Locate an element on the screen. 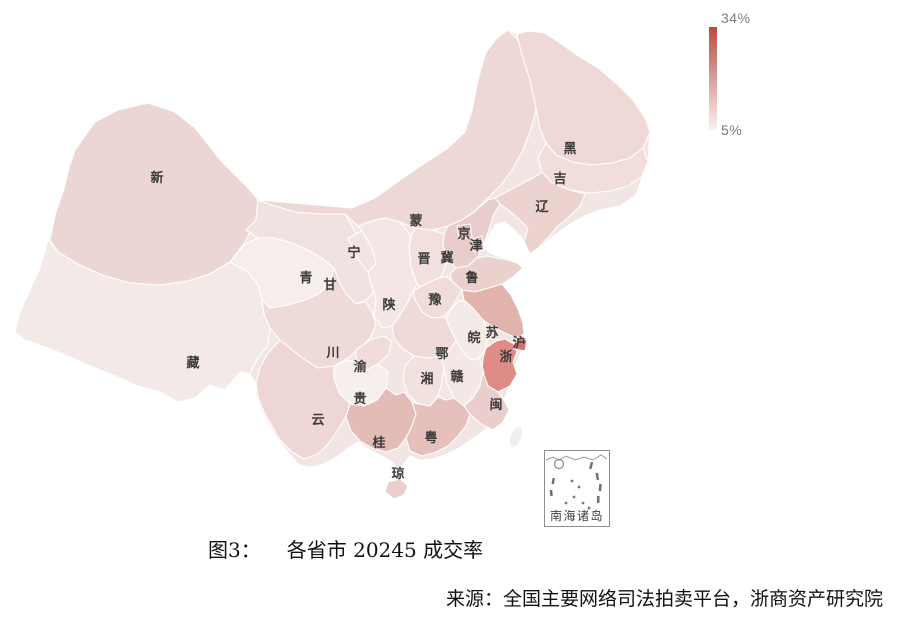  province-label-xinjiang: 新 is located at coordinates (156, 178).